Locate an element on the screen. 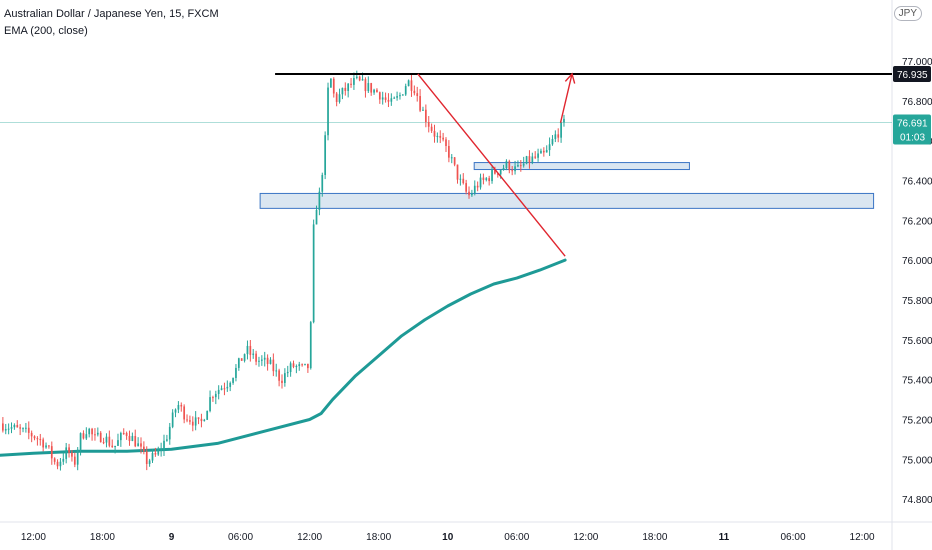  indicator-label: EMA (200, close) is located at coordinates (46, 31).